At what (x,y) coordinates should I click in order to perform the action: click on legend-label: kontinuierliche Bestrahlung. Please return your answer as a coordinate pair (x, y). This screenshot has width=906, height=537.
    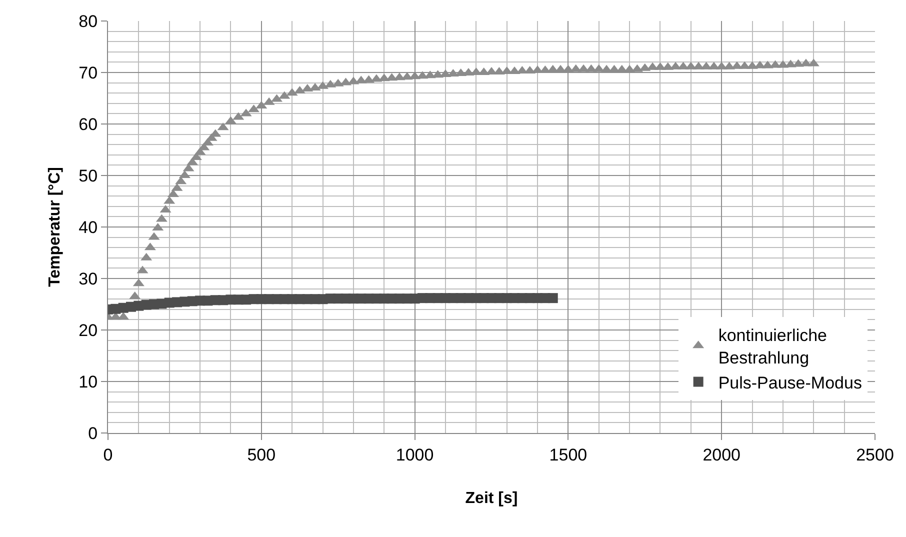
    Looking at the image, I should click on (773, 347).